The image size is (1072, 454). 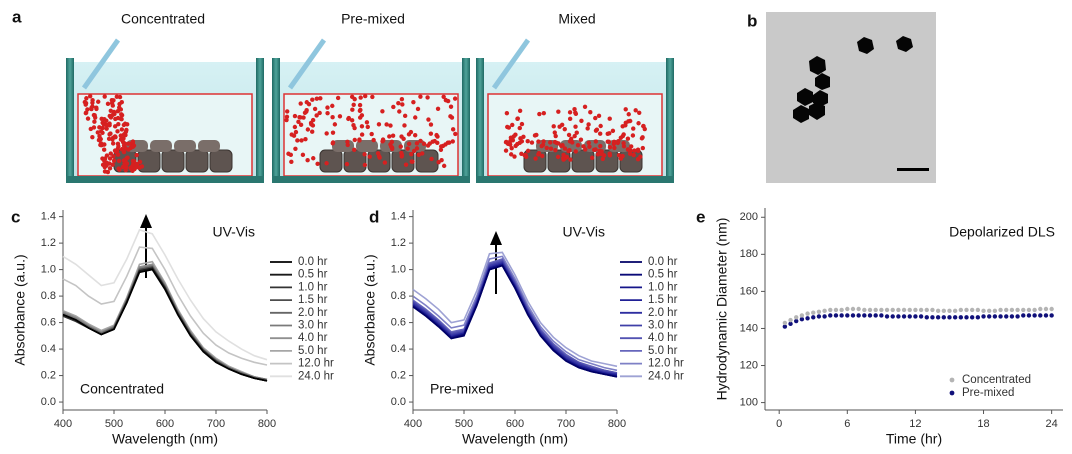 I want to click on legend-label: 0.0 hr, so click(x=663, y=262).